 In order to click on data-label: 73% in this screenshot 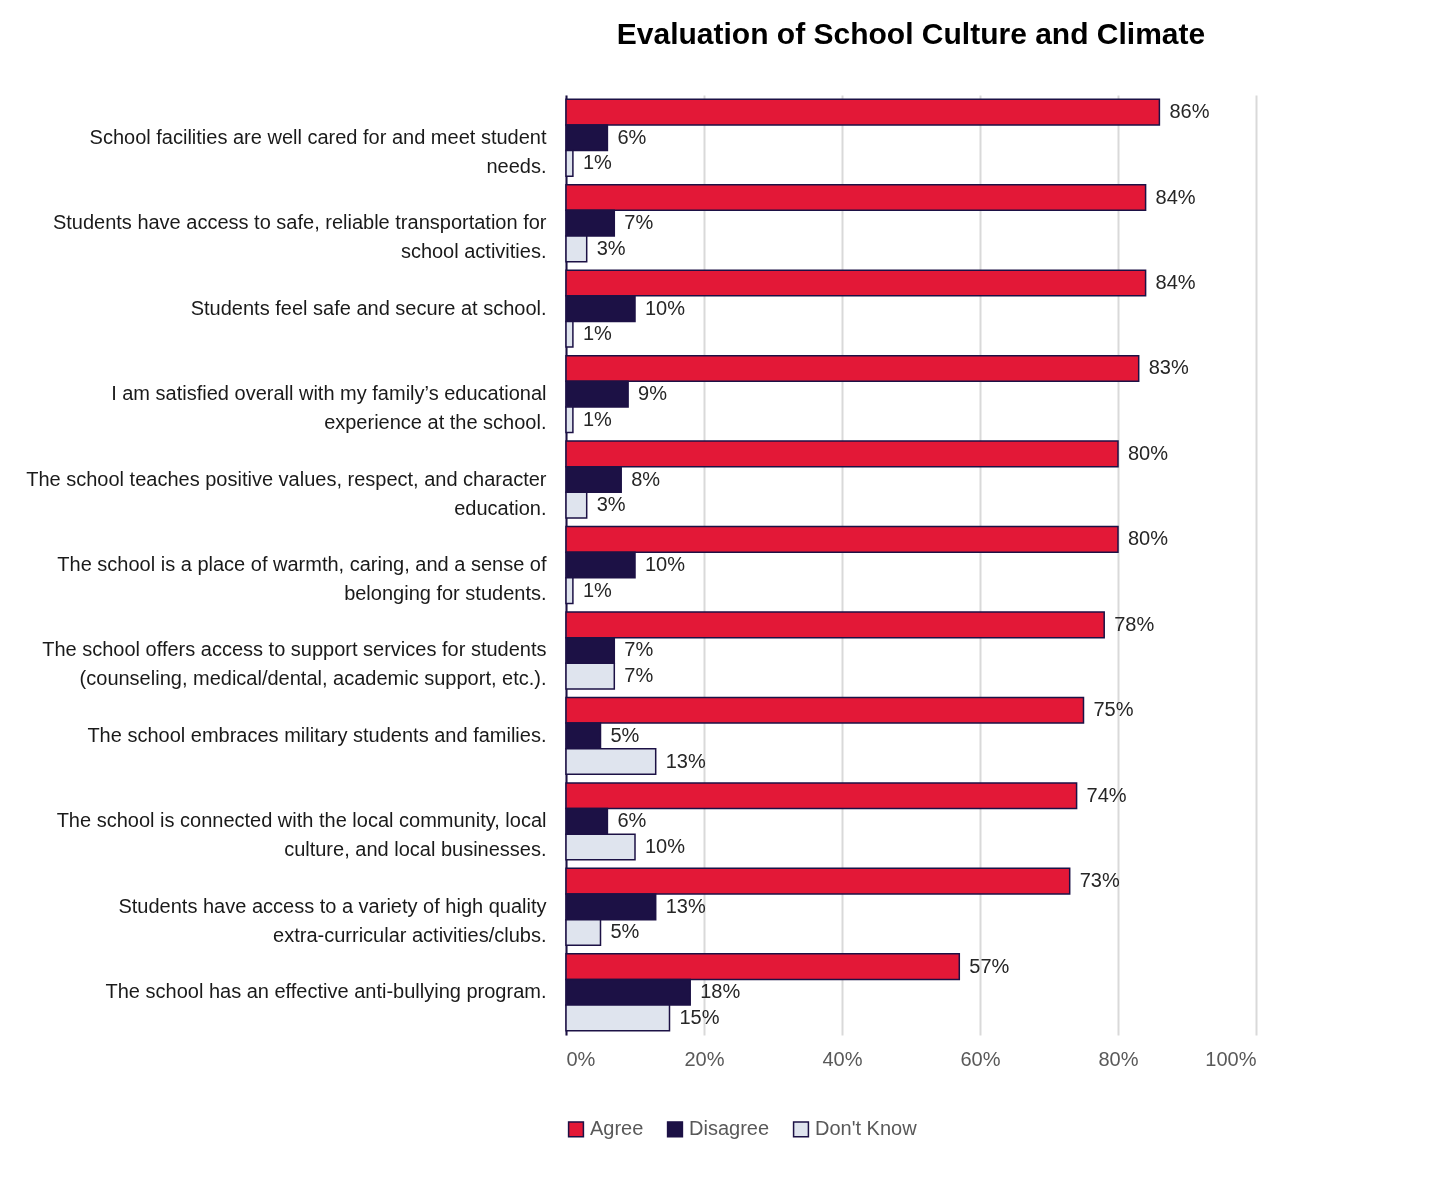, I will do `click(1099, 880)`.